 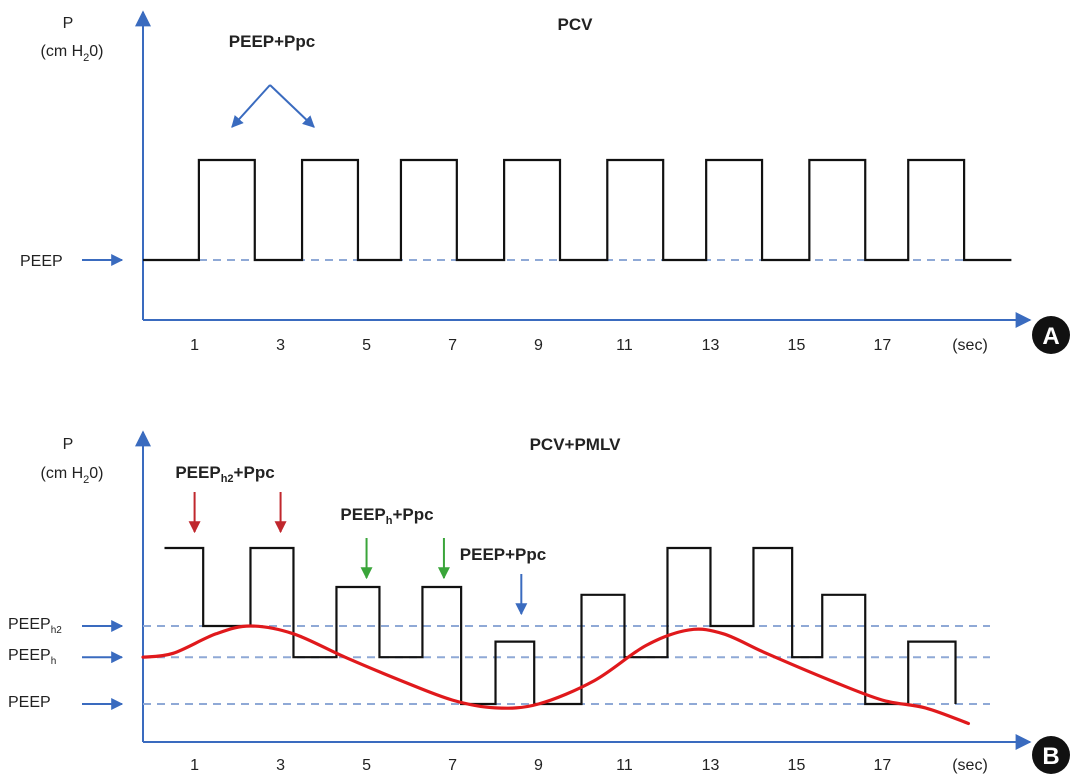 I want to click on panel-b-annotation: PEEPh2+Ppc, so click(x=224, y=474).